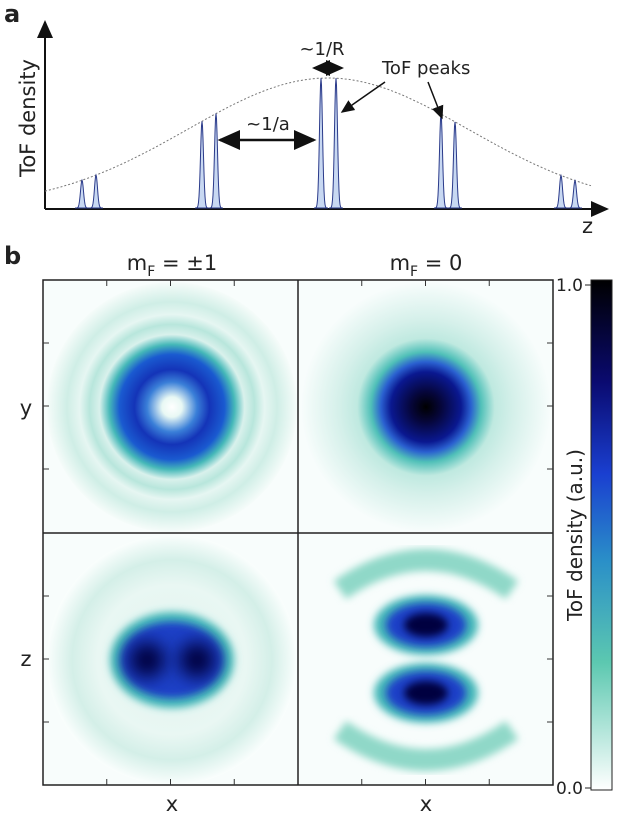 This screenshot has width=617, height=819. What do you see at coordinates (587, 226) in the screenshot?
I see `x-axis-label: z` at bounding box center [587, 226].